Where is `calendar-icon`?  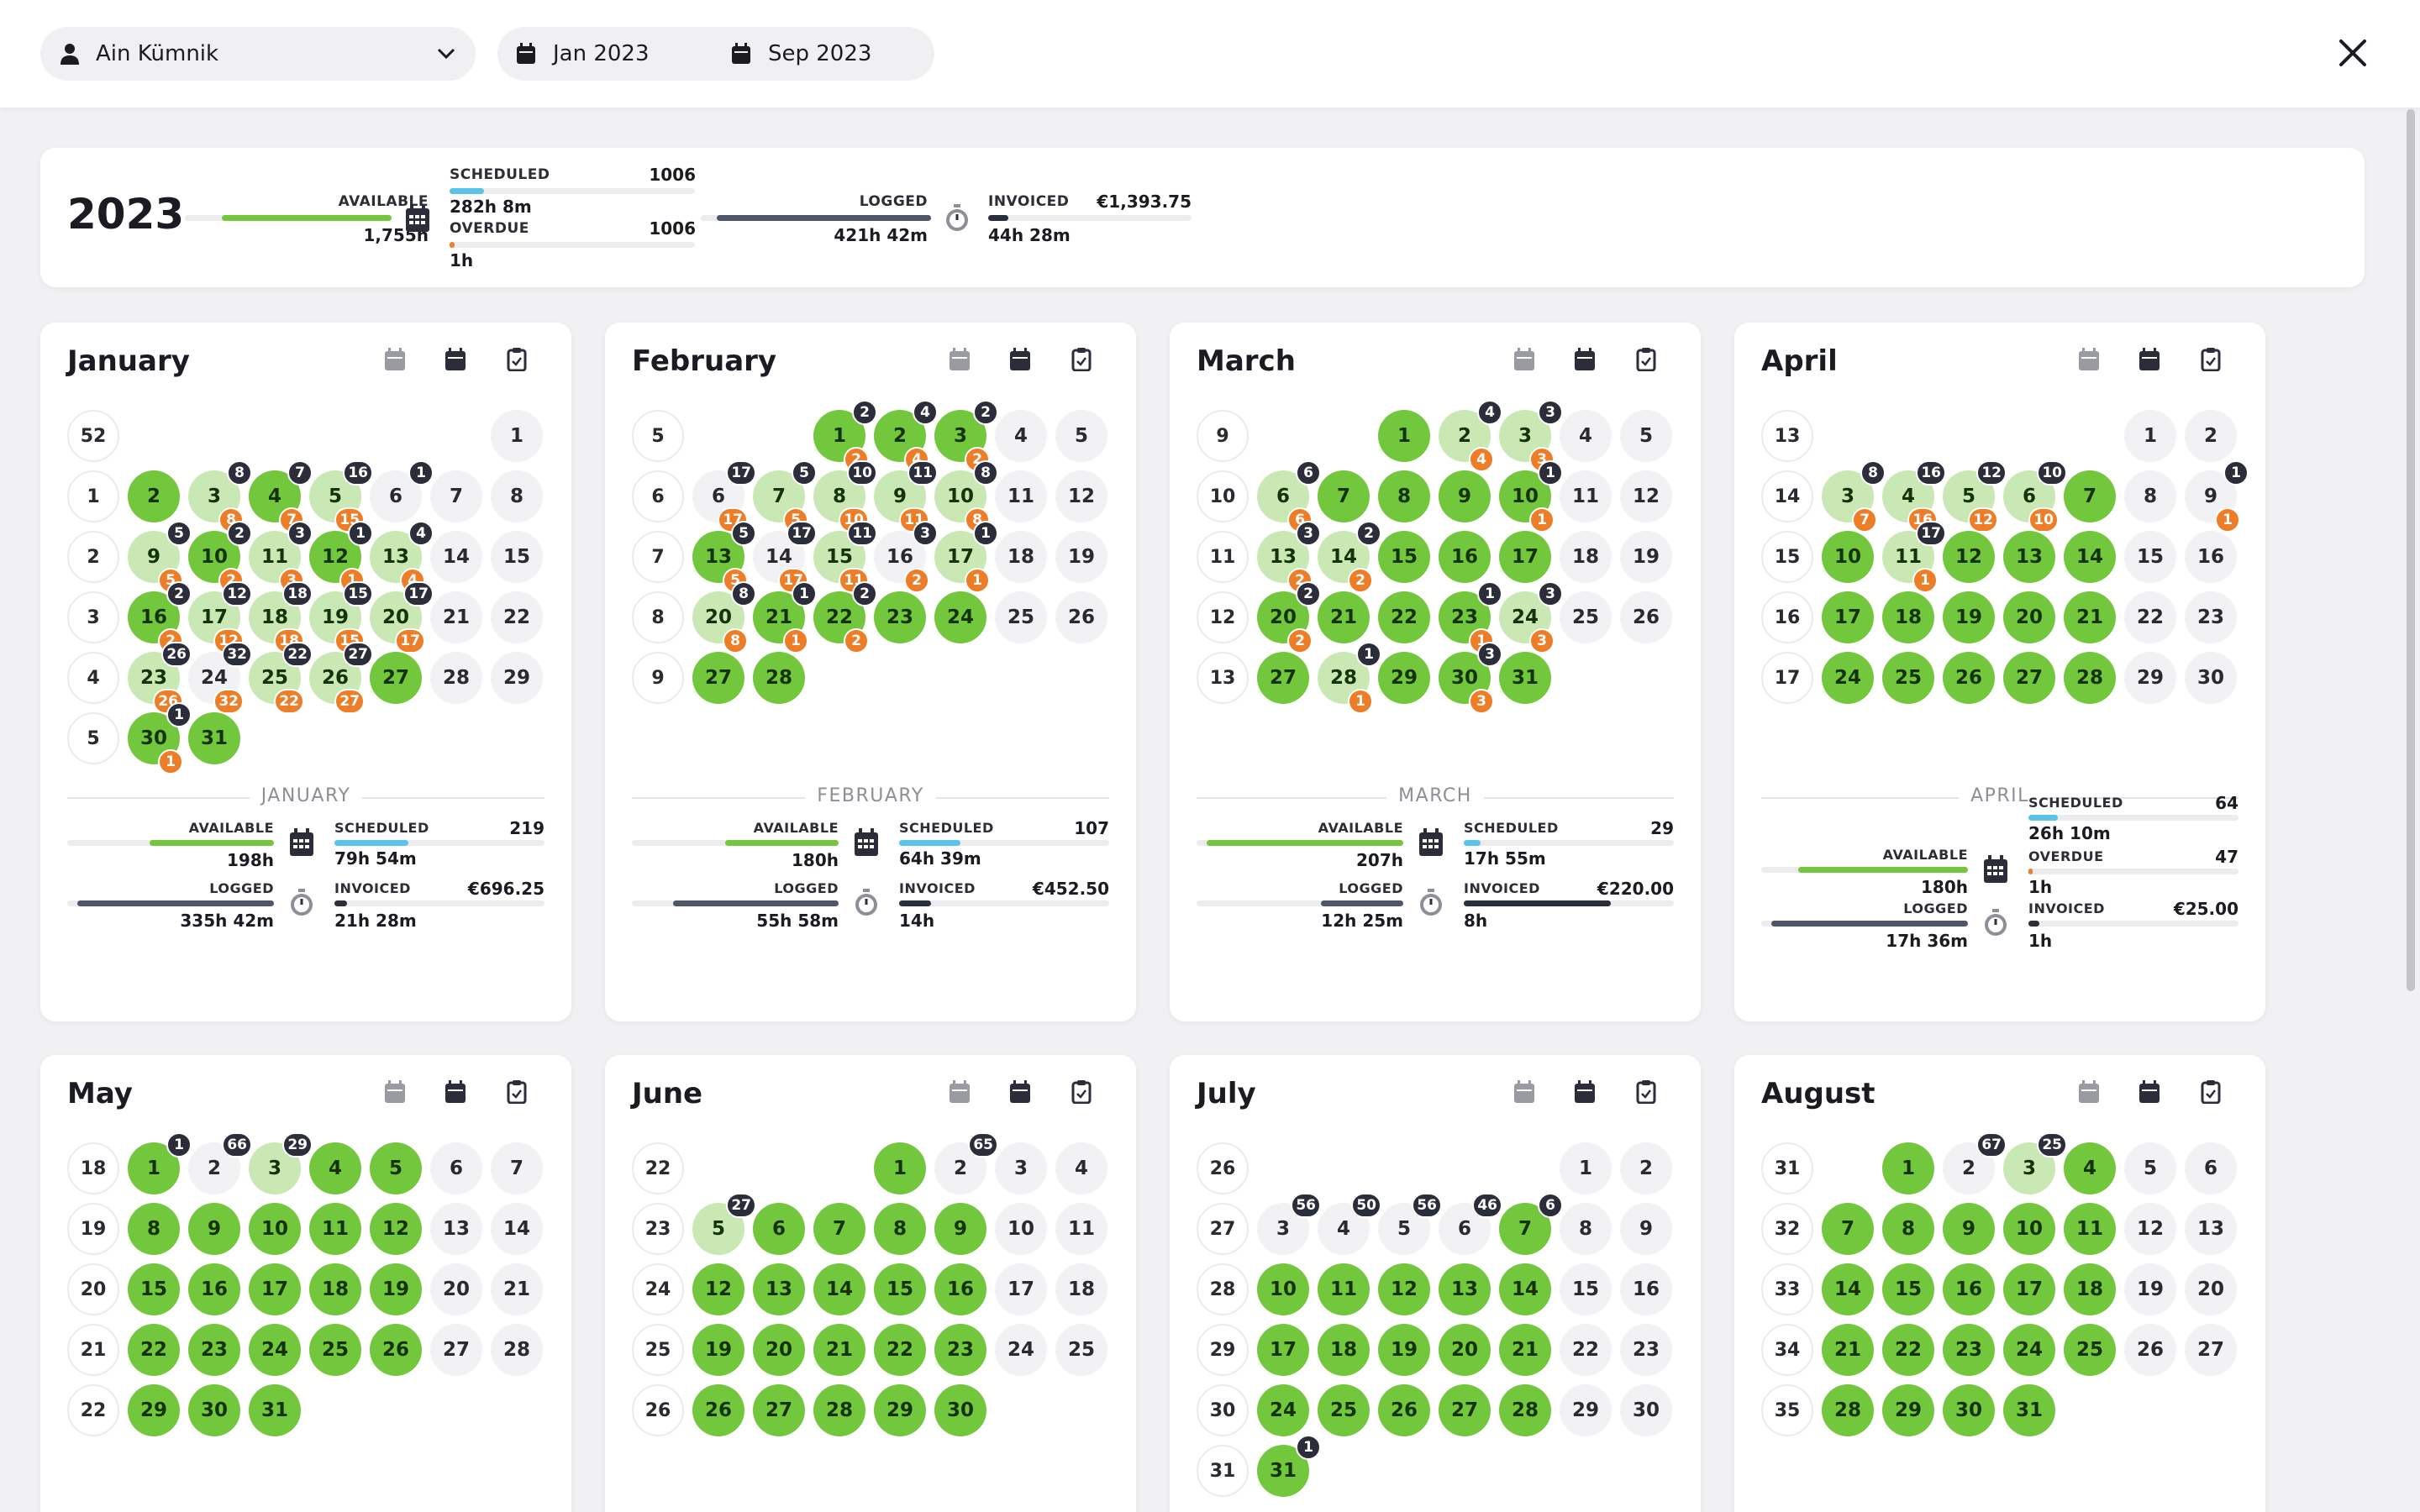
calendar-icon is located at coordinates (1020, 1092).